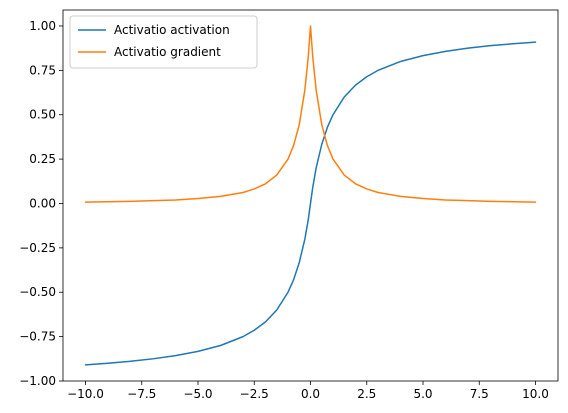 This screenshot has width=568, height=413. I want to click on x-tick-label: 7.5, so click(479, 394).